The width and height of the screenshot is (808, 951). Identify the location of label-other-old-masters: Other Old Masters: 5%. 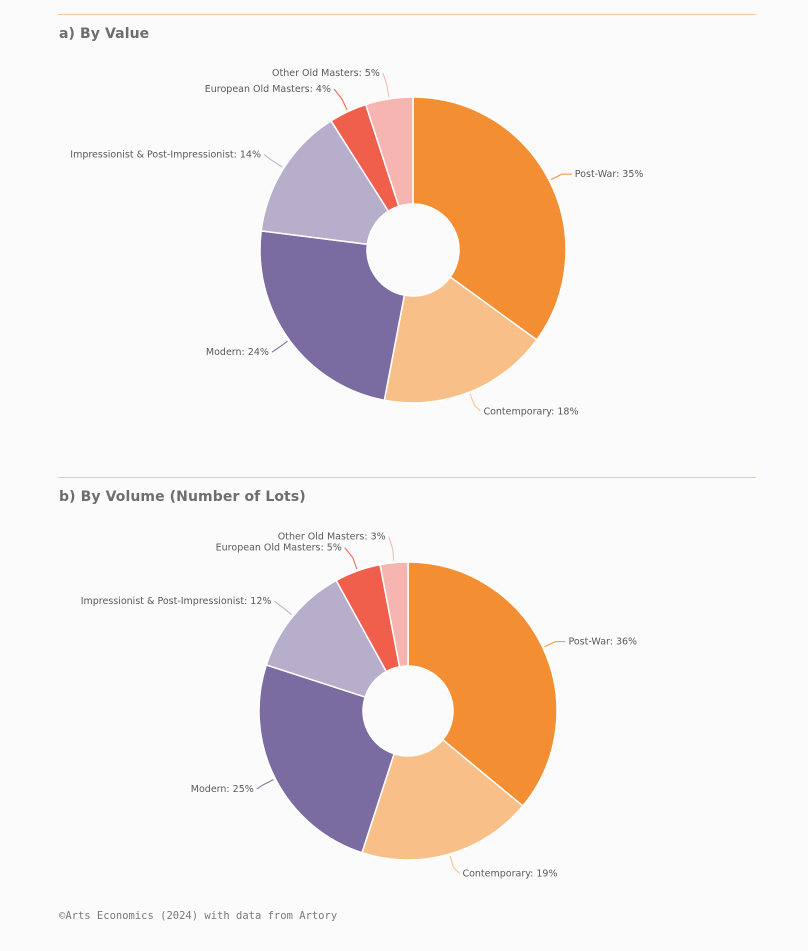
(326, 73).